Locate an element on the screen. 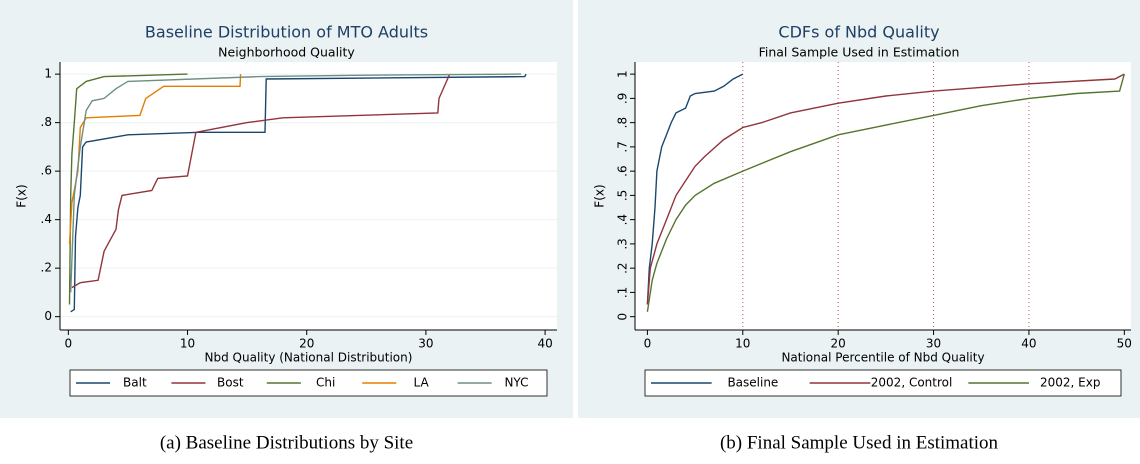 The image size is (1140, 464). legend-label: LA is located at coordinates (421, 383).